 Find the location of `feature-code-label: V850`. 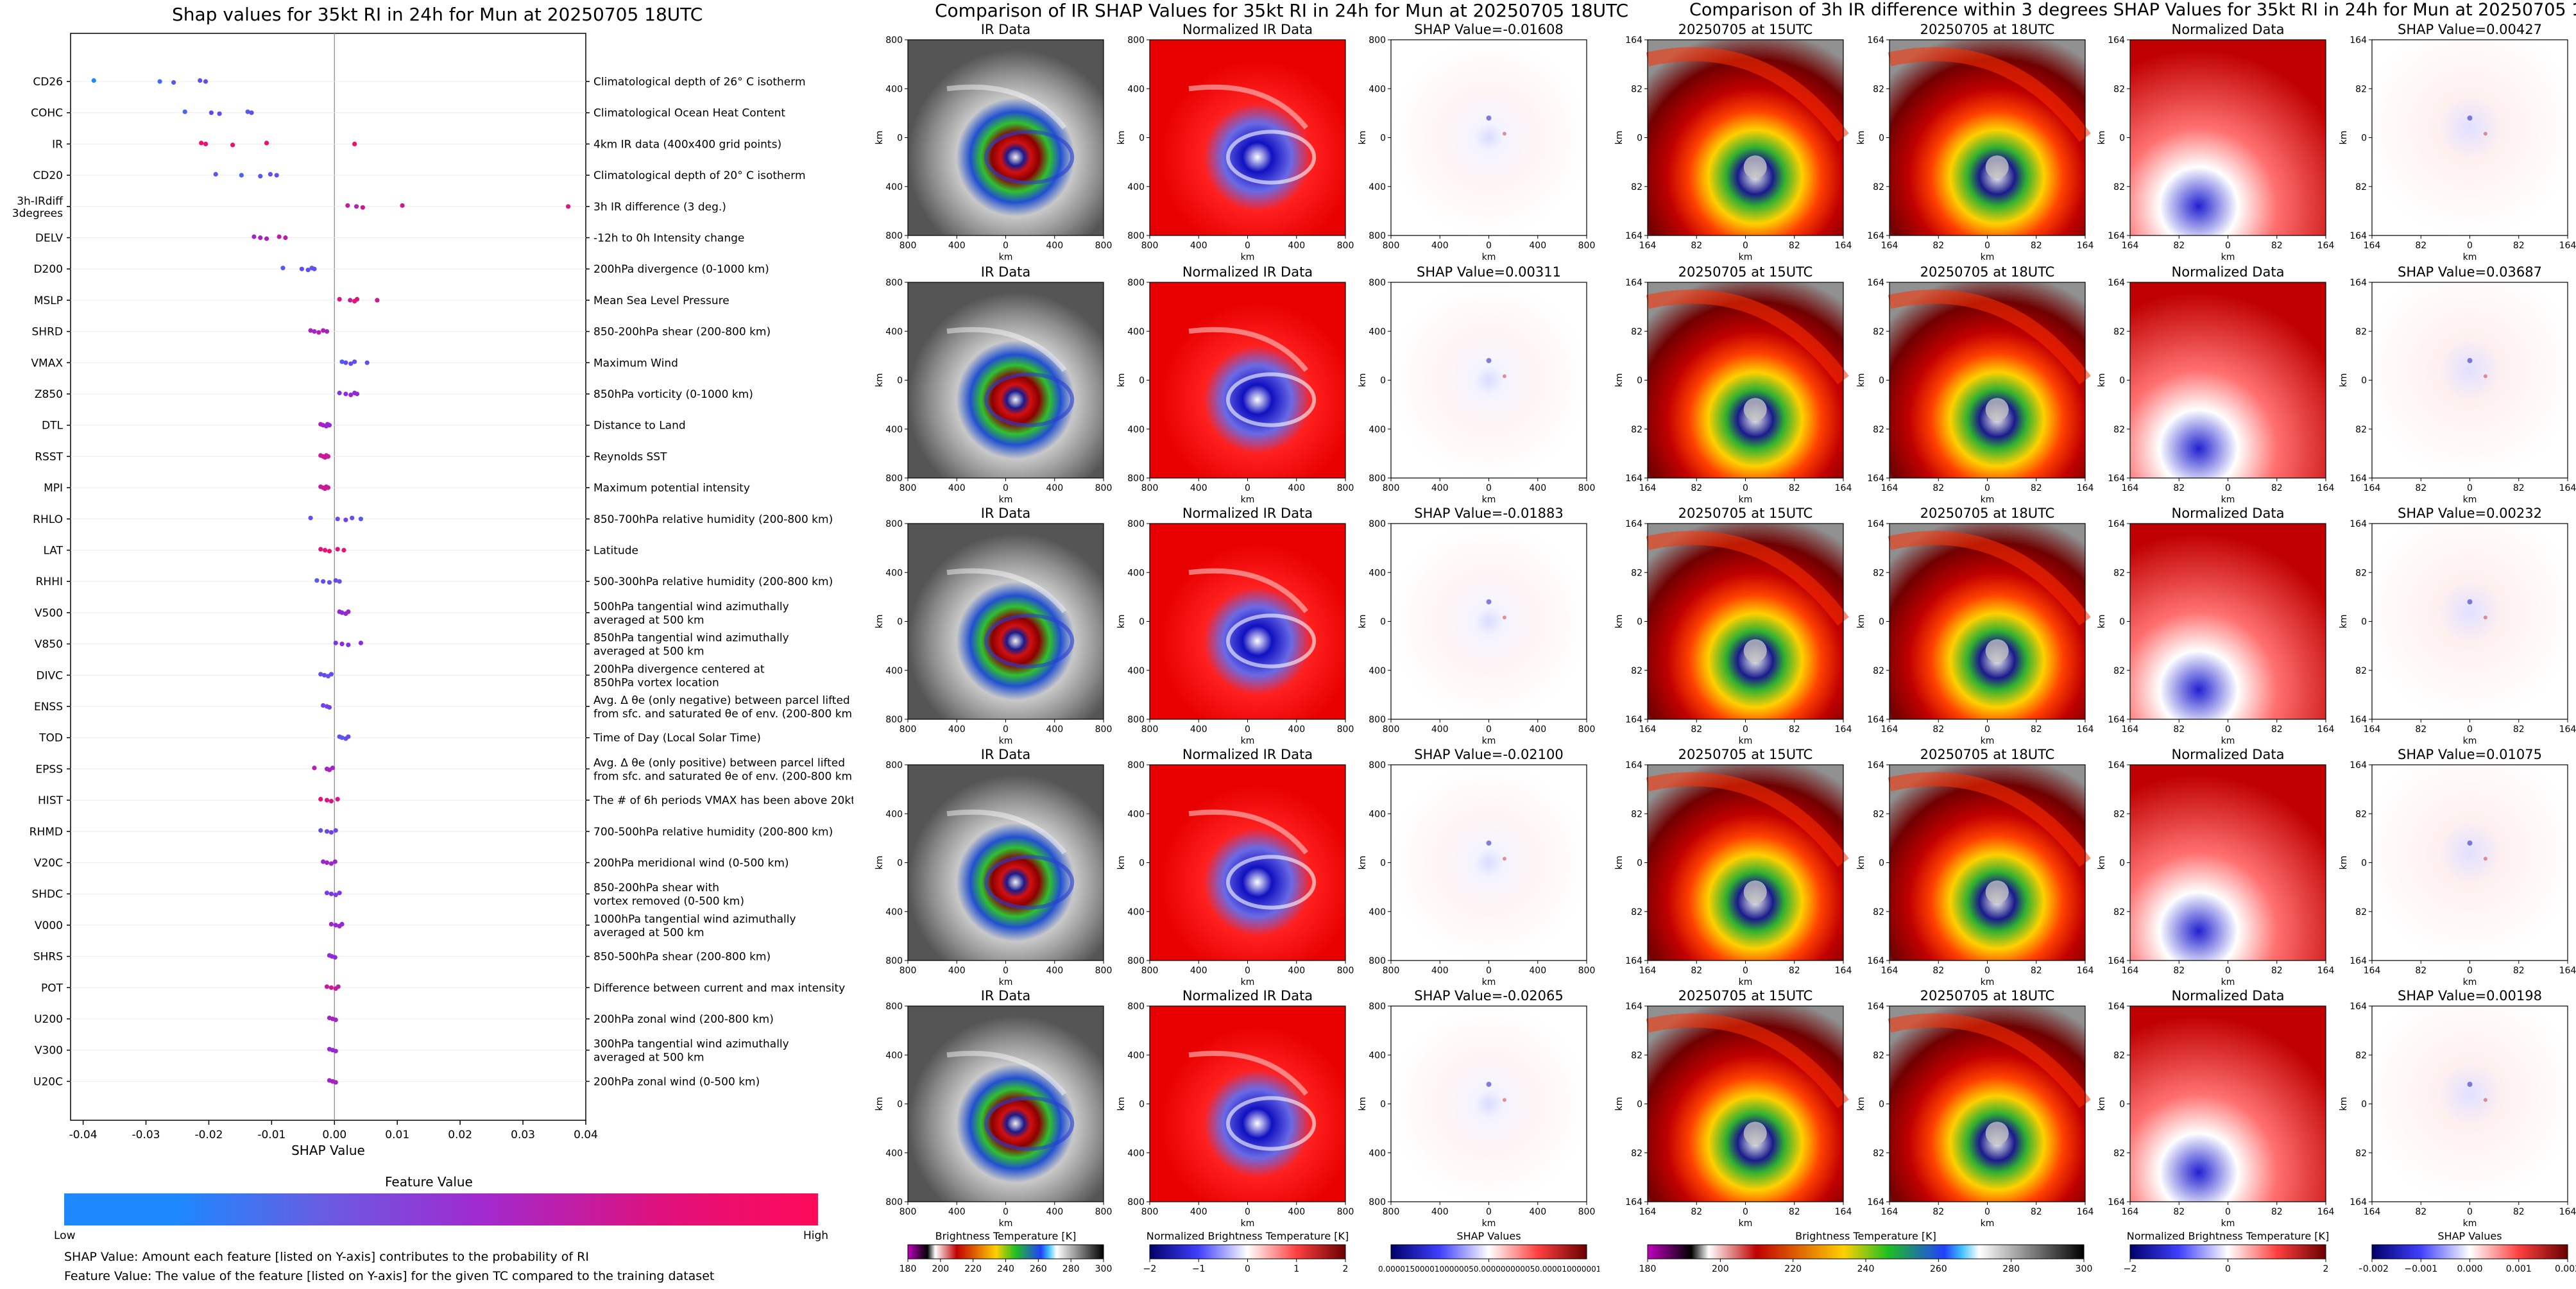

feature-code-label: V850 is located at coordinates (49, 644).